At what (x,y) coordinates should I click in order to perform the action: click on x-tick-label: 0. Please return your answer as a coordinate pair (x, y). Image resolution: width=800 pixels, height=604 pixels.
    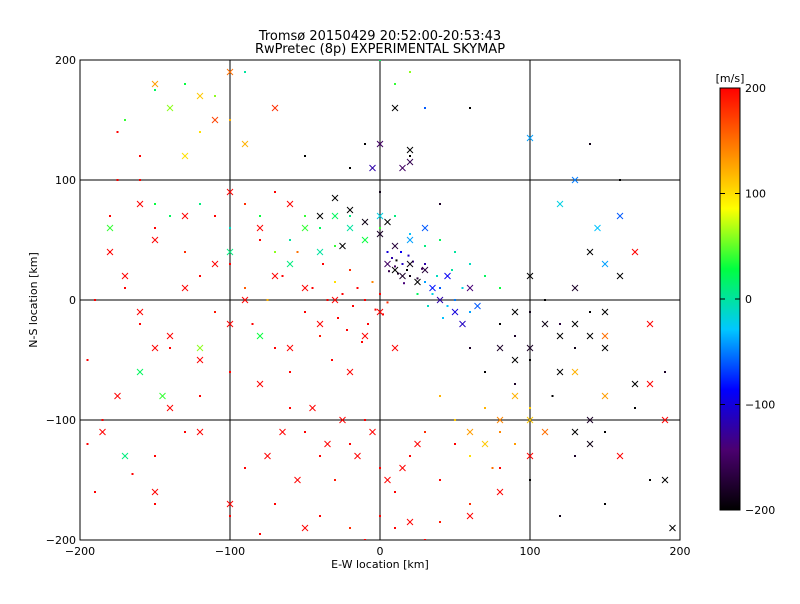
    Looking at the image, I should click on (380, 551).